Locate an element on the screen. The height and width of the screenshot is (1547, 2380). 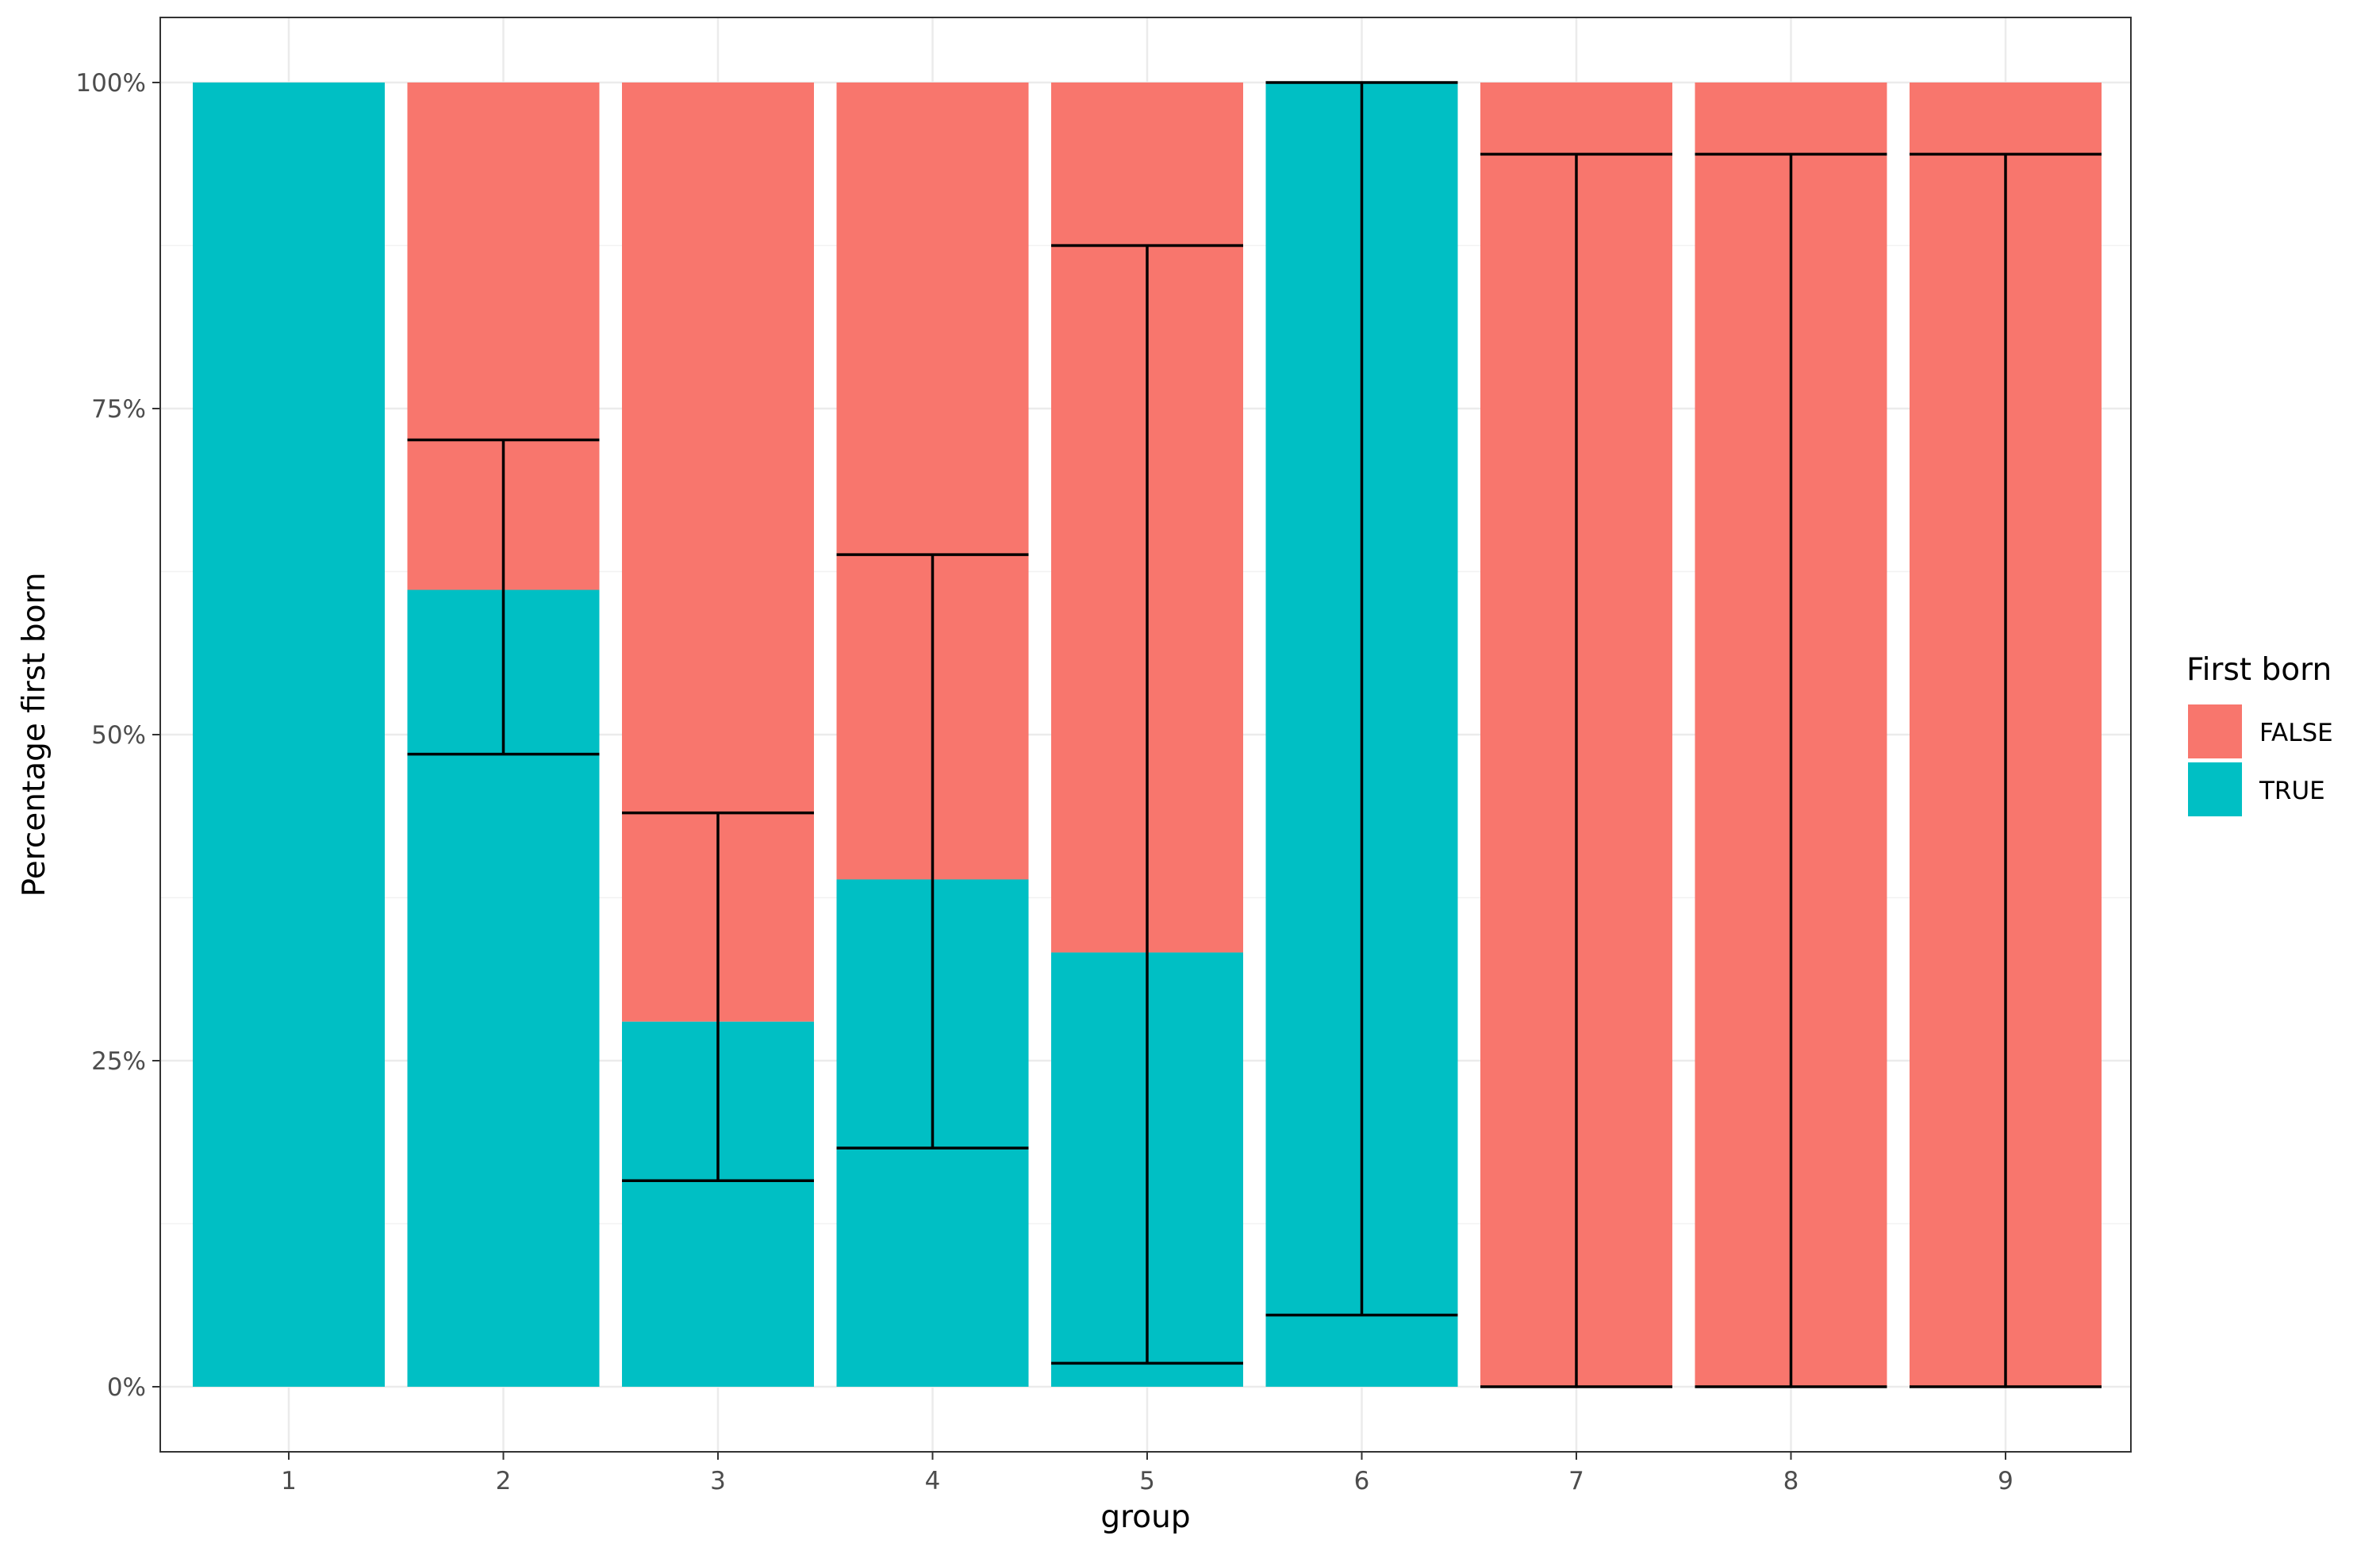
x-tick-label: 8 is located at coordinates (1791, 1481).